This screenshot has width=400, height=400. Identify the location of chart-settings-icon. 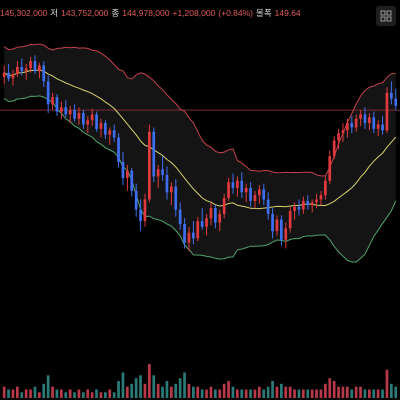
(386, 16).